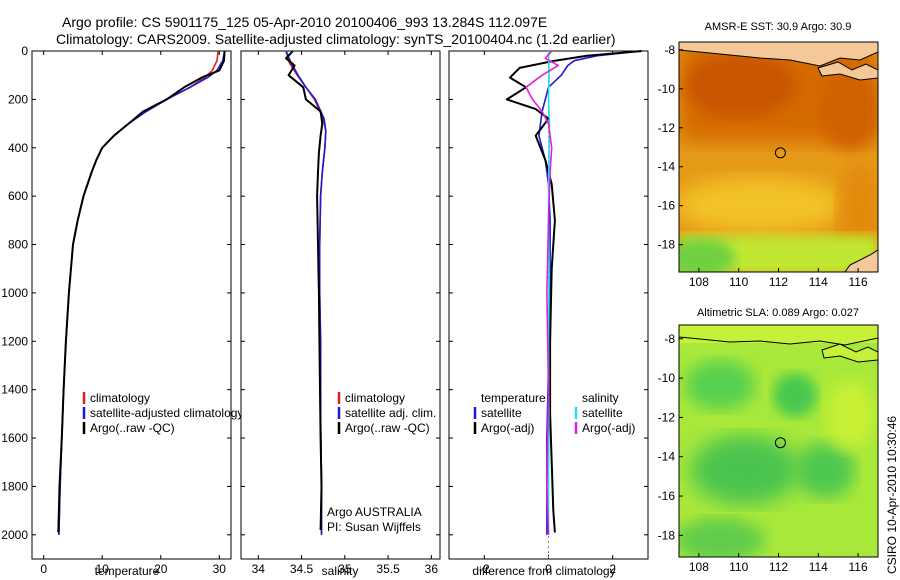  What do you see at coordinates (390, 413) in the screenshot?
I see `salinity-legend-satellite: satellite adj. clim.` at bounding box center [390, 413].